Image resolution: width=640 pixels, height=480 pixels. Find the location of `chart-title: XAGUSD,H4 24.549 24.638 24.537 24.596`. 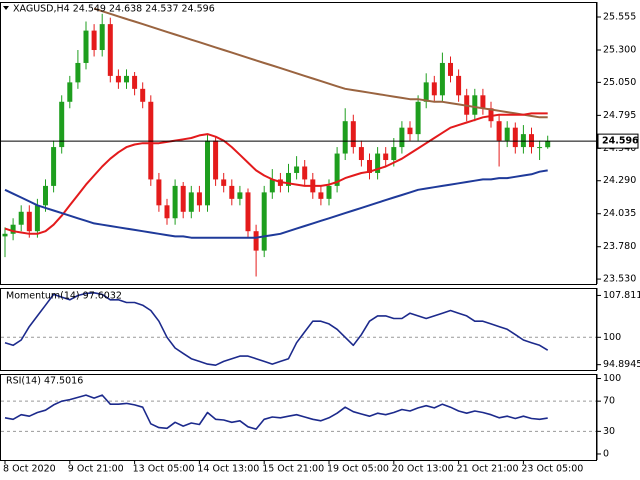

chart-title: XAGUSD,H4 24.549 24.638 24.537 24.596 is located at coordinates (114, 9).